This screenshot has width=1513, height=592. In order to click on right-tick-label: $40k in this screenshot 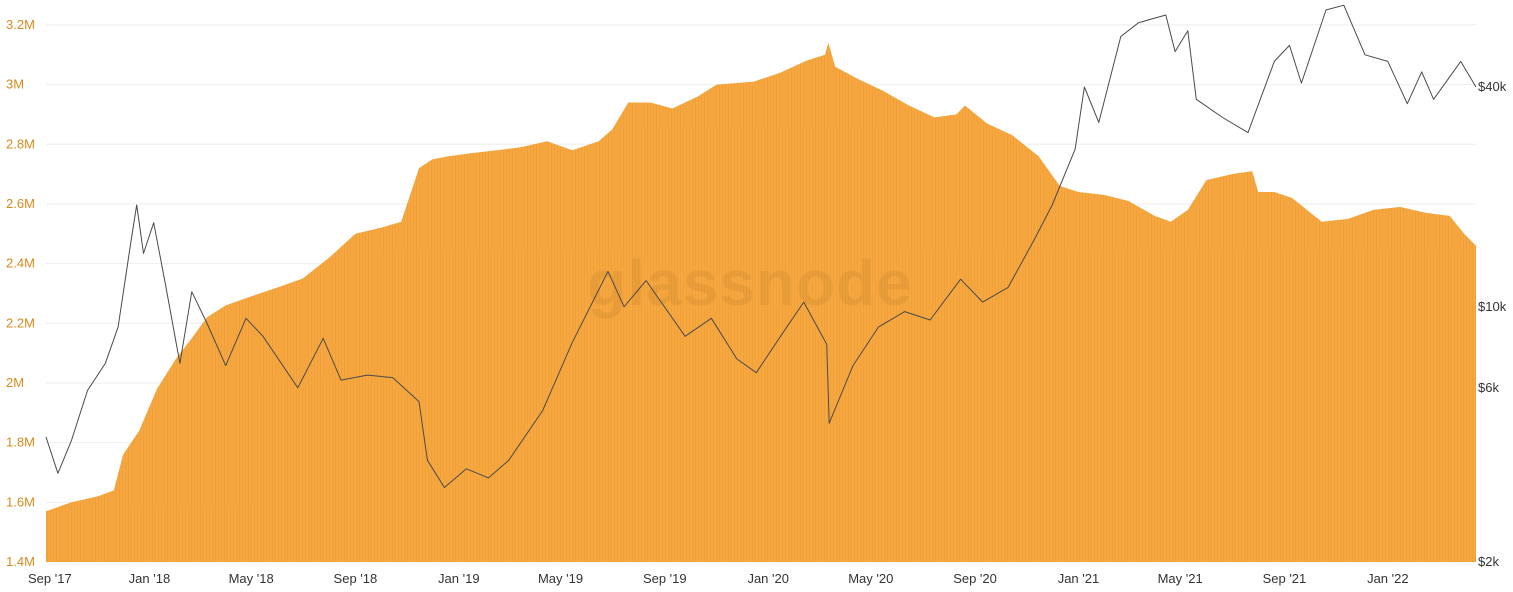, I will do `click(1492, 86)`.